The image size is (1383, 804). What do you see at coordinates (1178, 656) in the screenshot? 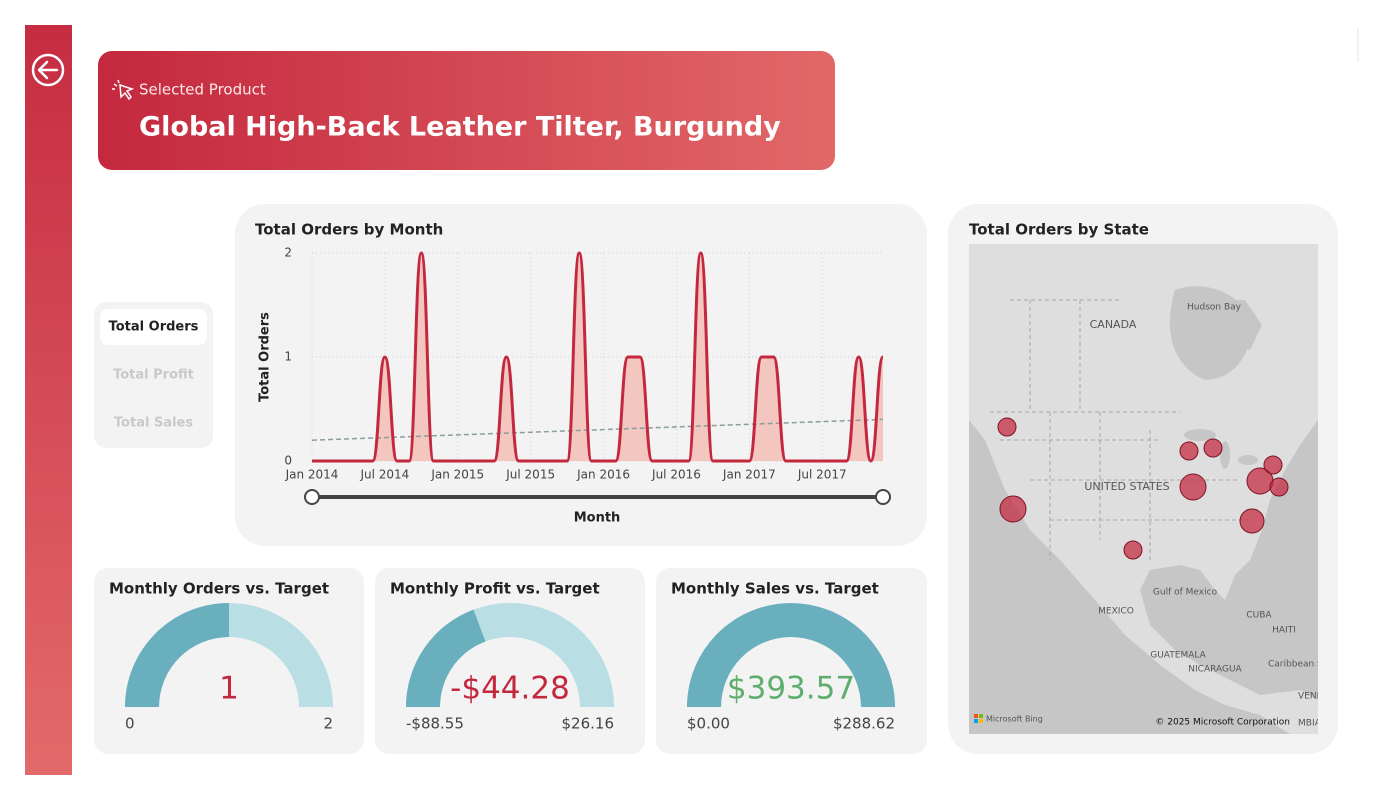
I see `map-label: GUATEMALA` at bounding box center [1178, 656].